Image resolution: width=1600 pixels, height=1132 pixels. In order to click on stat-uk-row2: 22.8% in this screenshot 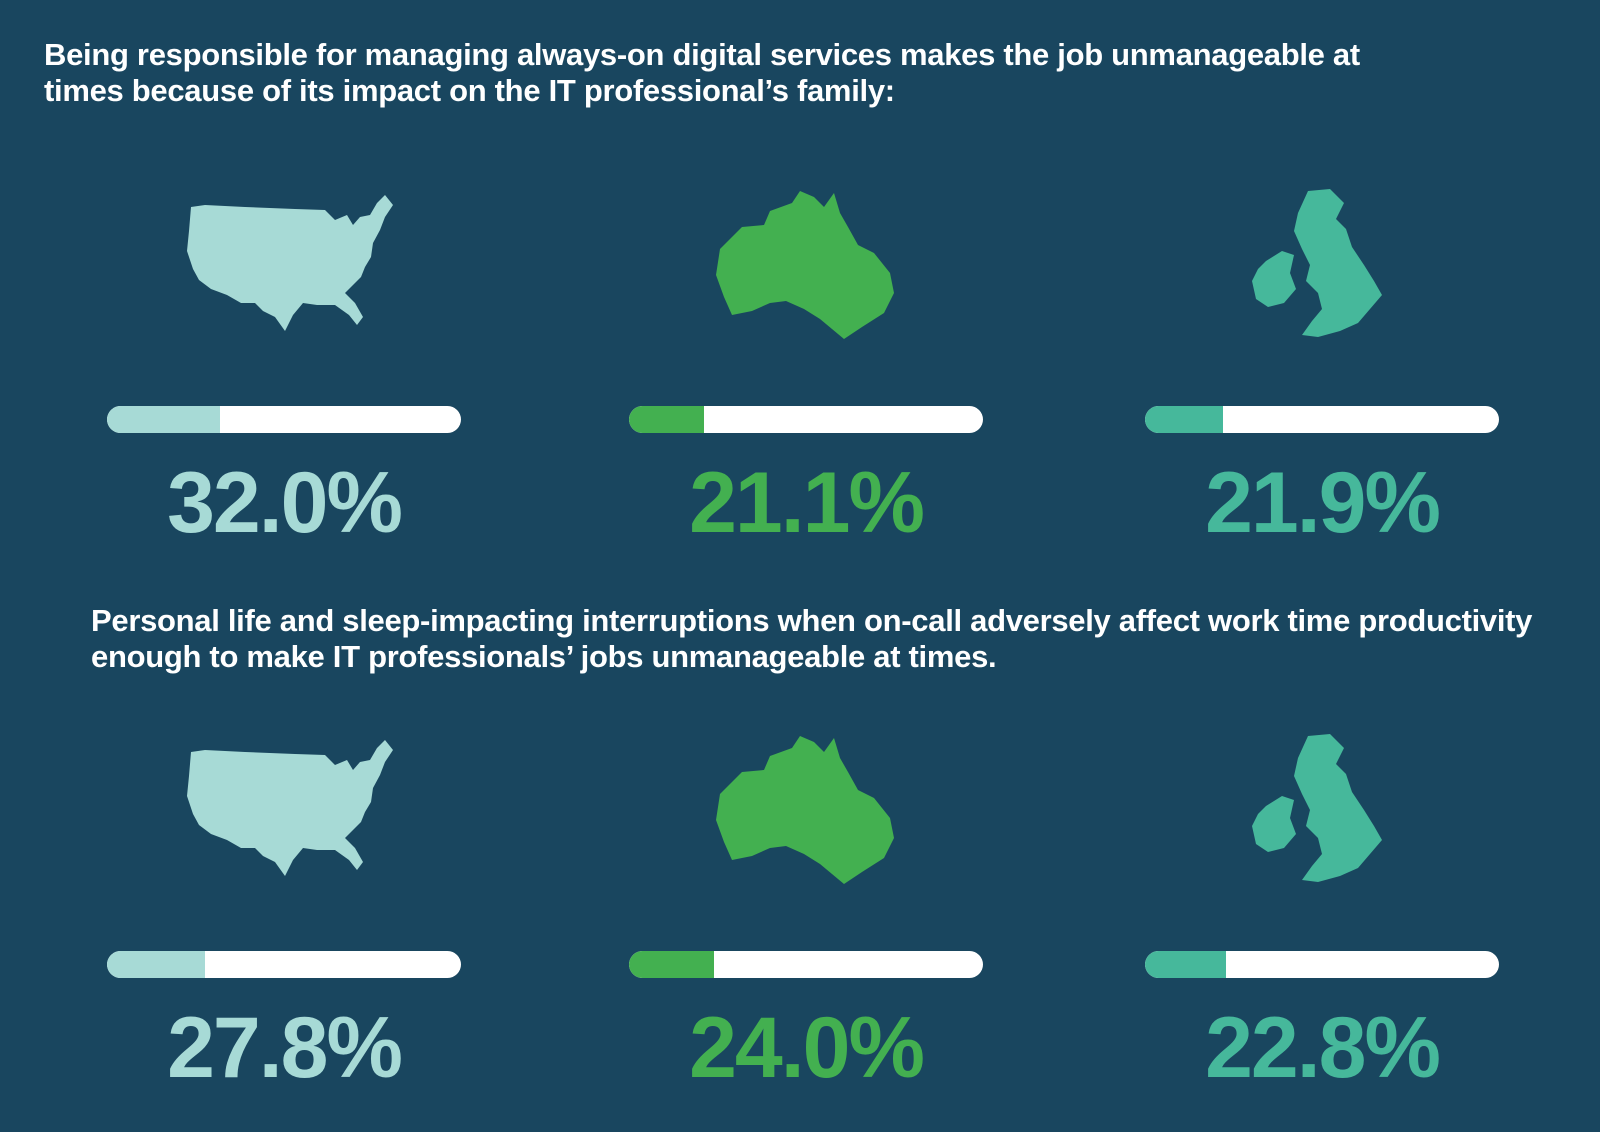, I will do `click(1325, 920)`.